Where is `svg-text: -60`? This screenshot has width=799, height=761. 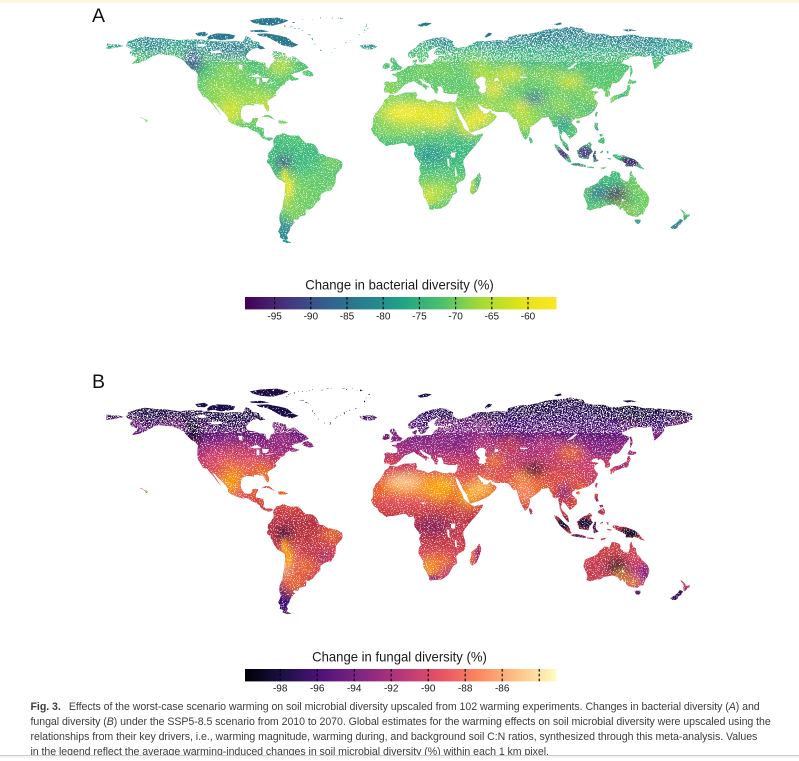 svg-text: -60 is located at coordinates (528, 317).